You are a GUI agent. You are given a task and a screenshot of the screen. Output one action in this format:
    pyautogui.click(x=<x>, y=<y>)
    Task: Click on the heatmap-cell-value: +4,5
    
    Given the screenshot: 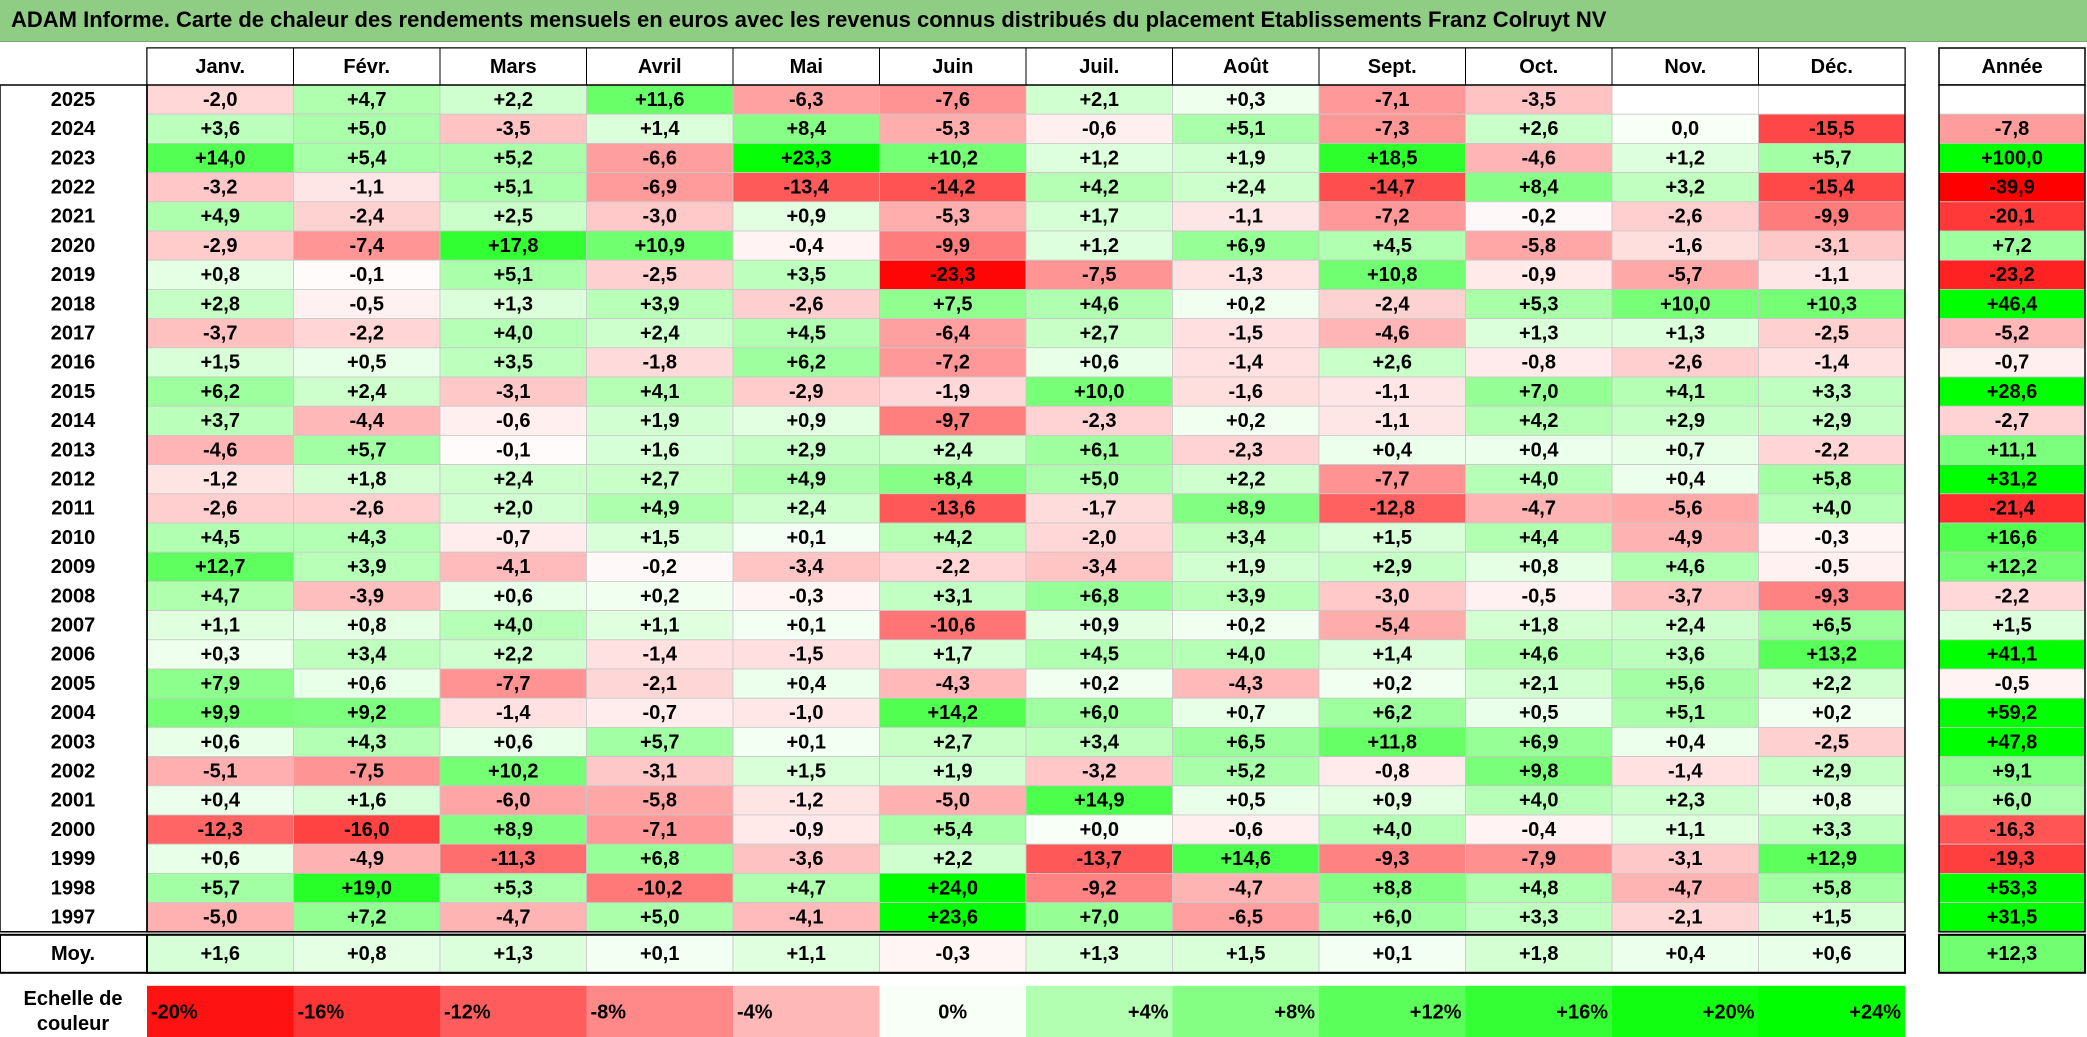 What is the action you would take?
    pyautogui.click(x=220, y=538)
    